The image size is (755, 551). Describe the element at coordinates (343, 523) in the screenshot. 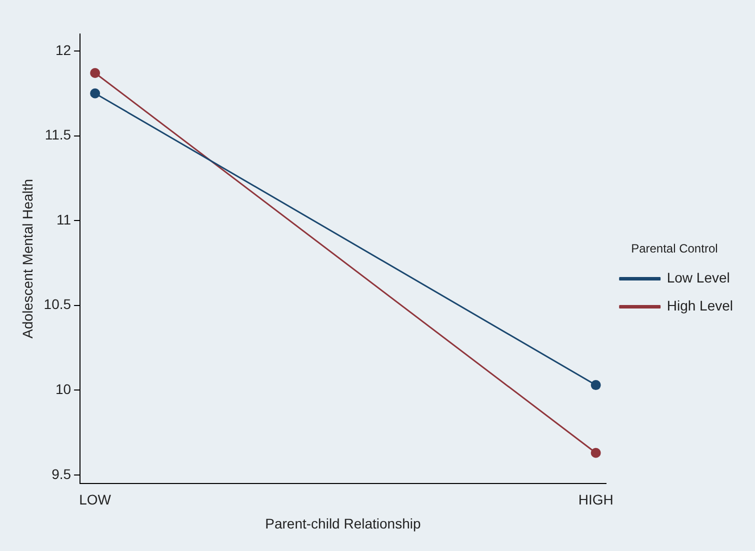

I see `x-axis-title: Parent-child Relationship` at that location.